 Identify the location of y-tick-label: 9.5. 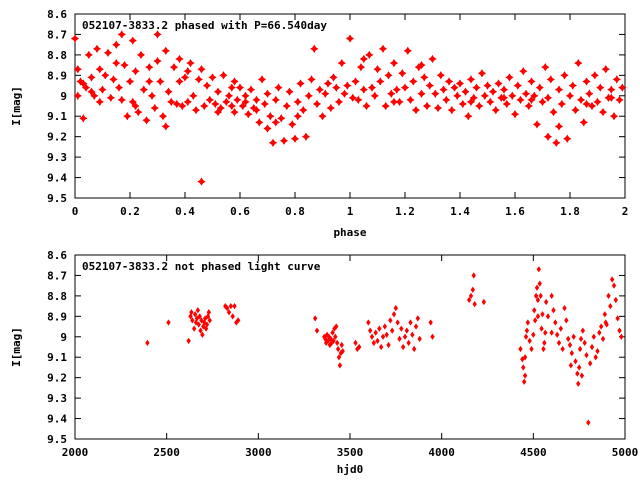
(57, 439).